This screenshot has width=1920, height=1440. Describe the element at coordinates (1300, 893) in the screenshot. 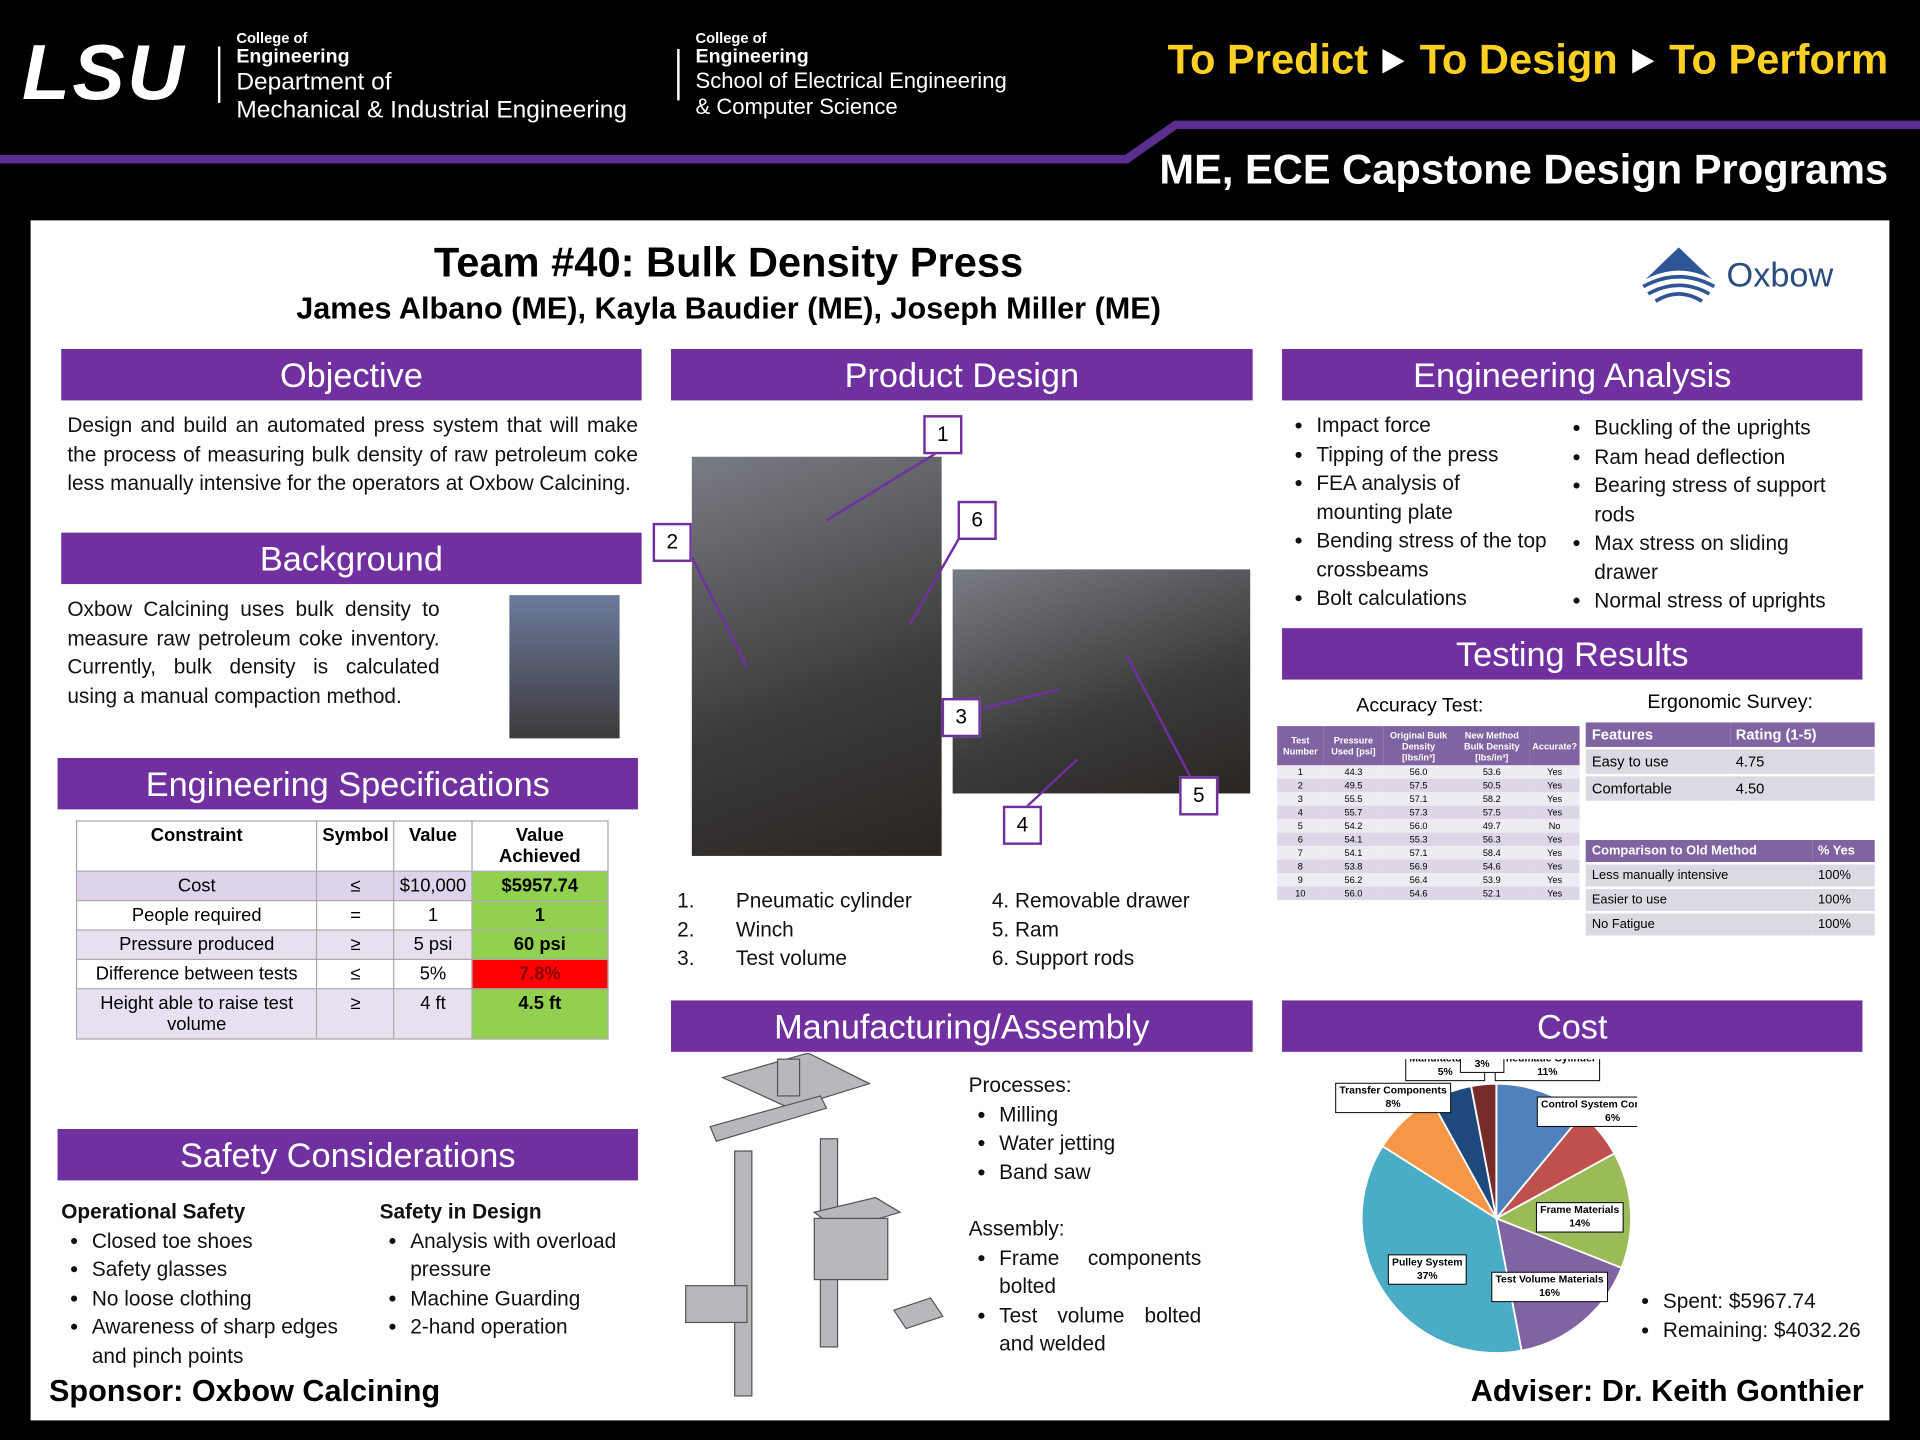

I see `cell: 10` at that location.